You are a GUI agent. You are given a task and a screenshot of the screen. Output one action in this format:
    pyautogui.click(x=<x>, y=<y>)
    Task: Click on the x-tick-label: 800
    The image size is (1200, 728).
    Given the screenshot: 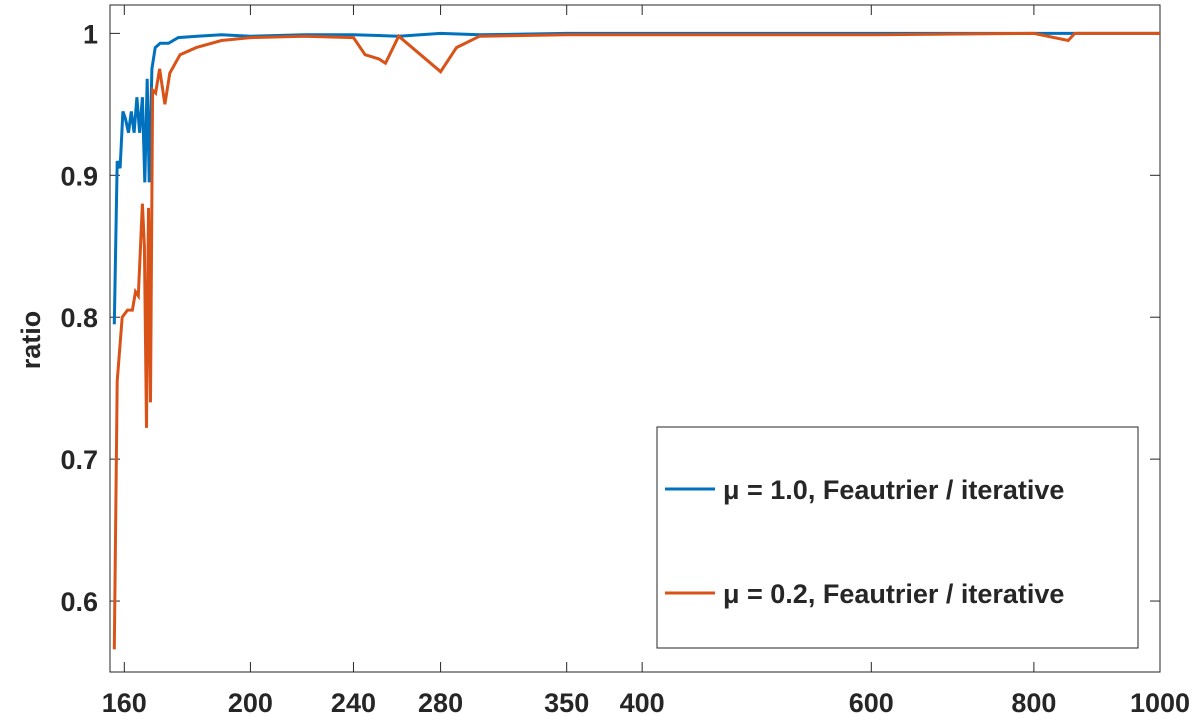 What is the action you would take?
    pyautogui.click(x=1033, y=703)
    